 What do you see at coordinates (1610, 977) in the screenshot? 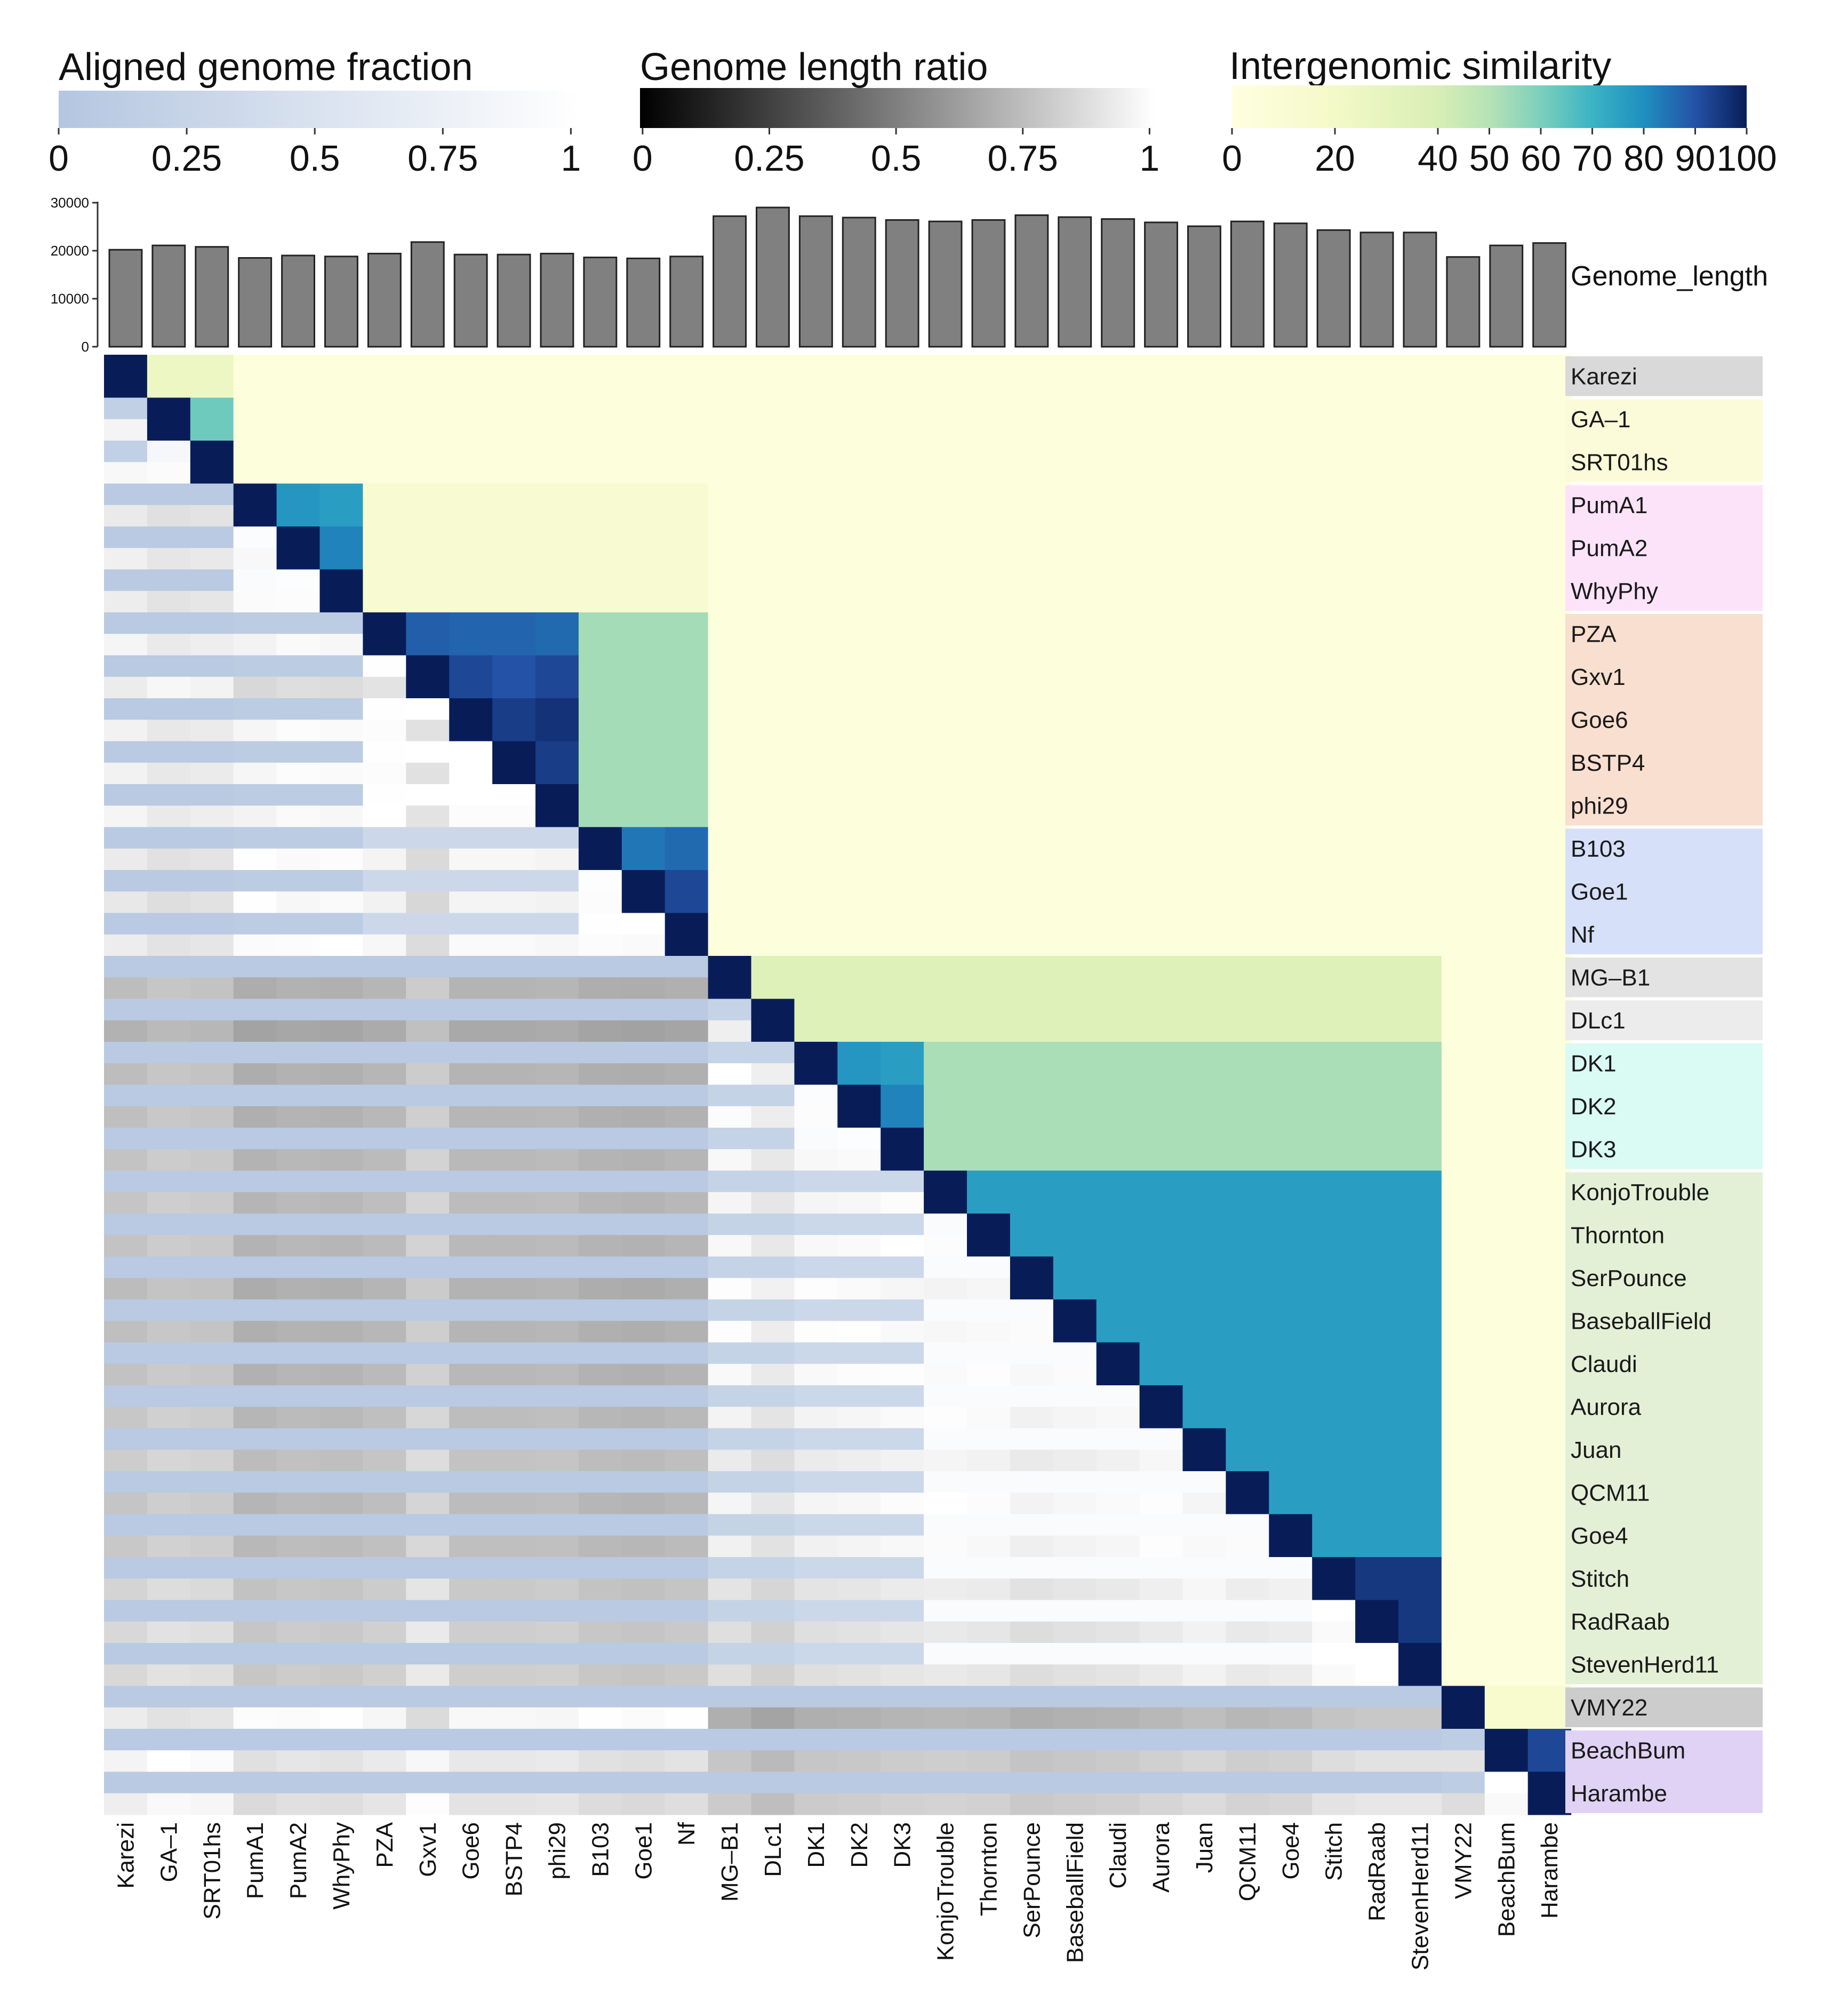
I see `row-label-mg-b1: MG–B1` at bounding box center [1610, 977].